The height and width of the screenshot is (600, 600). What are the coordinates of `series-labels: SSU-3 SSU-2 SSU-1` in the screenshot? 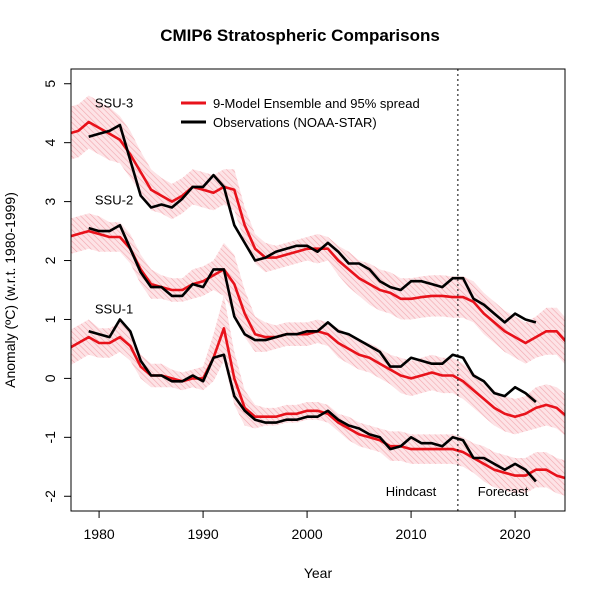 It's located at (114, 205).